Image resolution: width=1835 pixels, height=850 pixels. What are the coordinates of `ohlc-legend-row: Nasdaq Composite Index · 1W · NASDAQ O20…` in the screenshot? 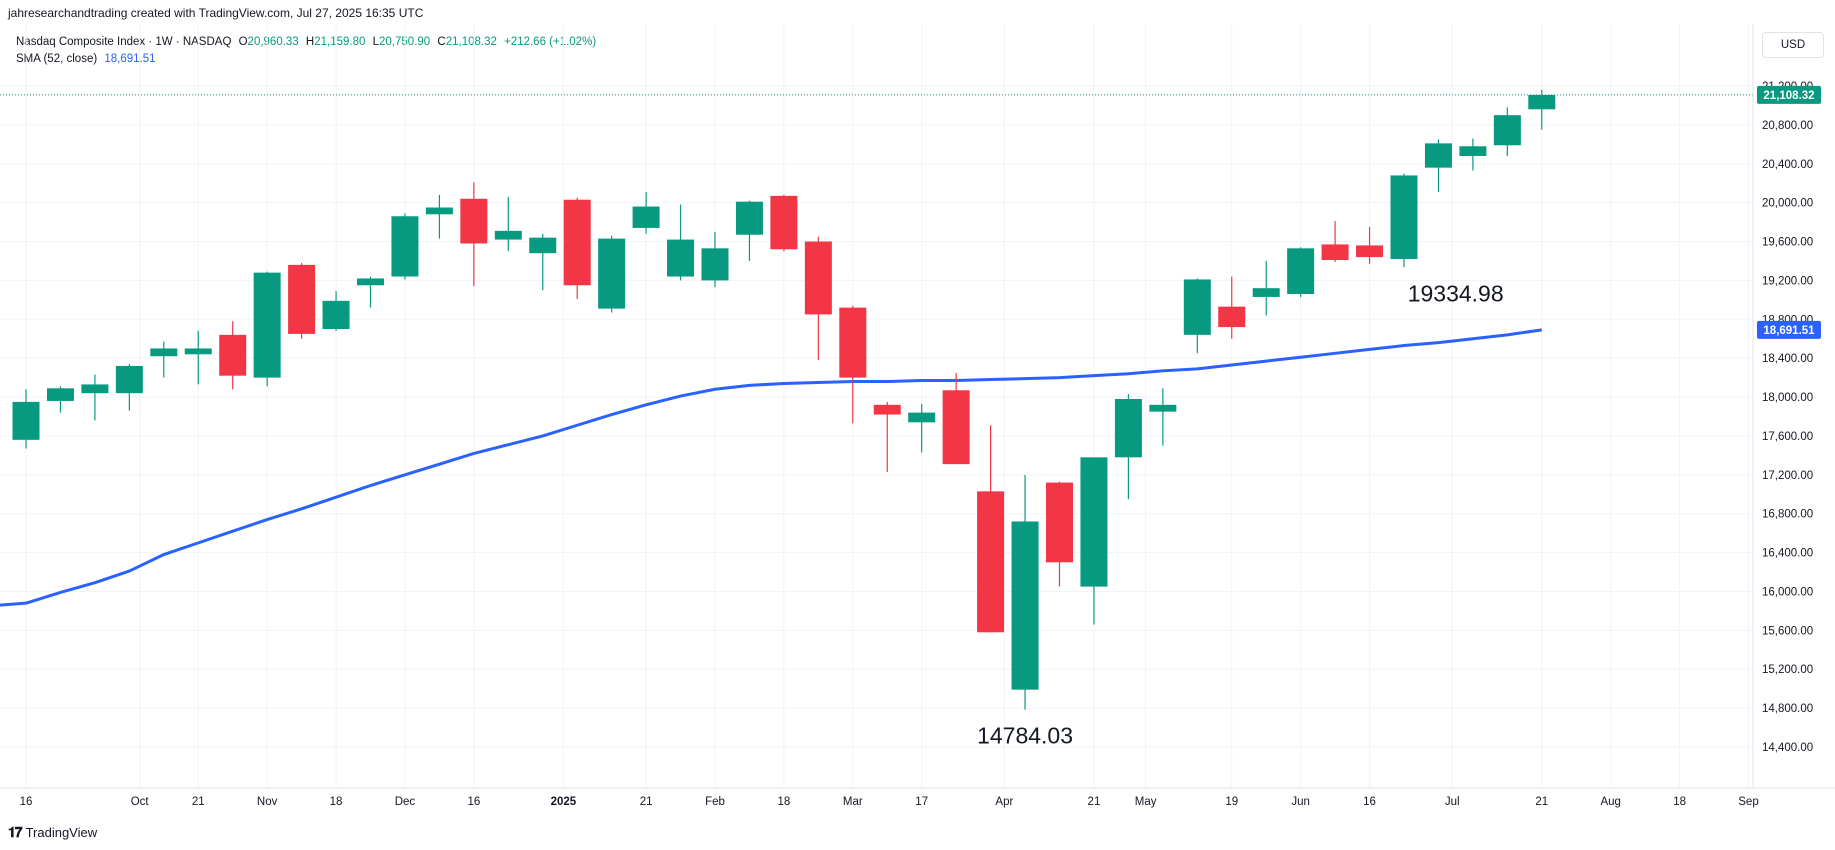 It's located at (306, 42).